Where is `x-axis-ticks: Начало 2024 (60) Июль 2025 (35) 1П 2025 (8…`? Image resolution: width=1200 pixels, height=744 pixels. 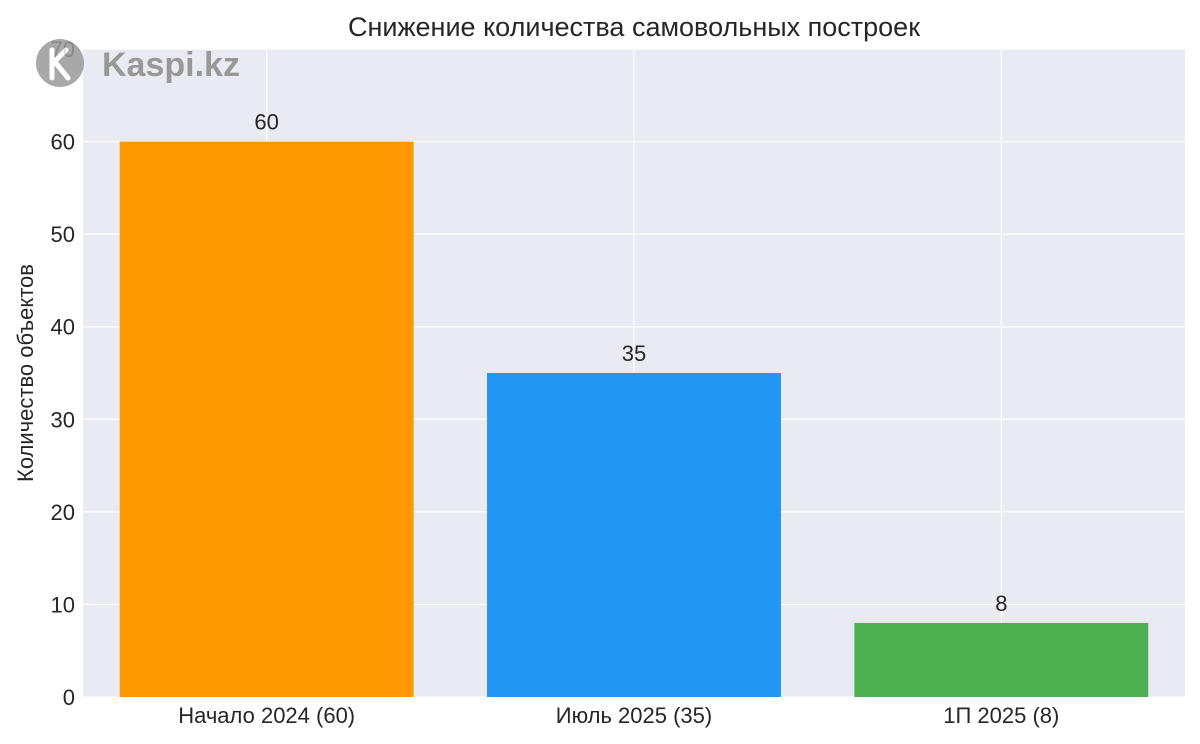
x-axis-ticks: Начало 2024 (60) Июль 2025 (35) 1П 2025 (8… is located at coordinates (618, 715).